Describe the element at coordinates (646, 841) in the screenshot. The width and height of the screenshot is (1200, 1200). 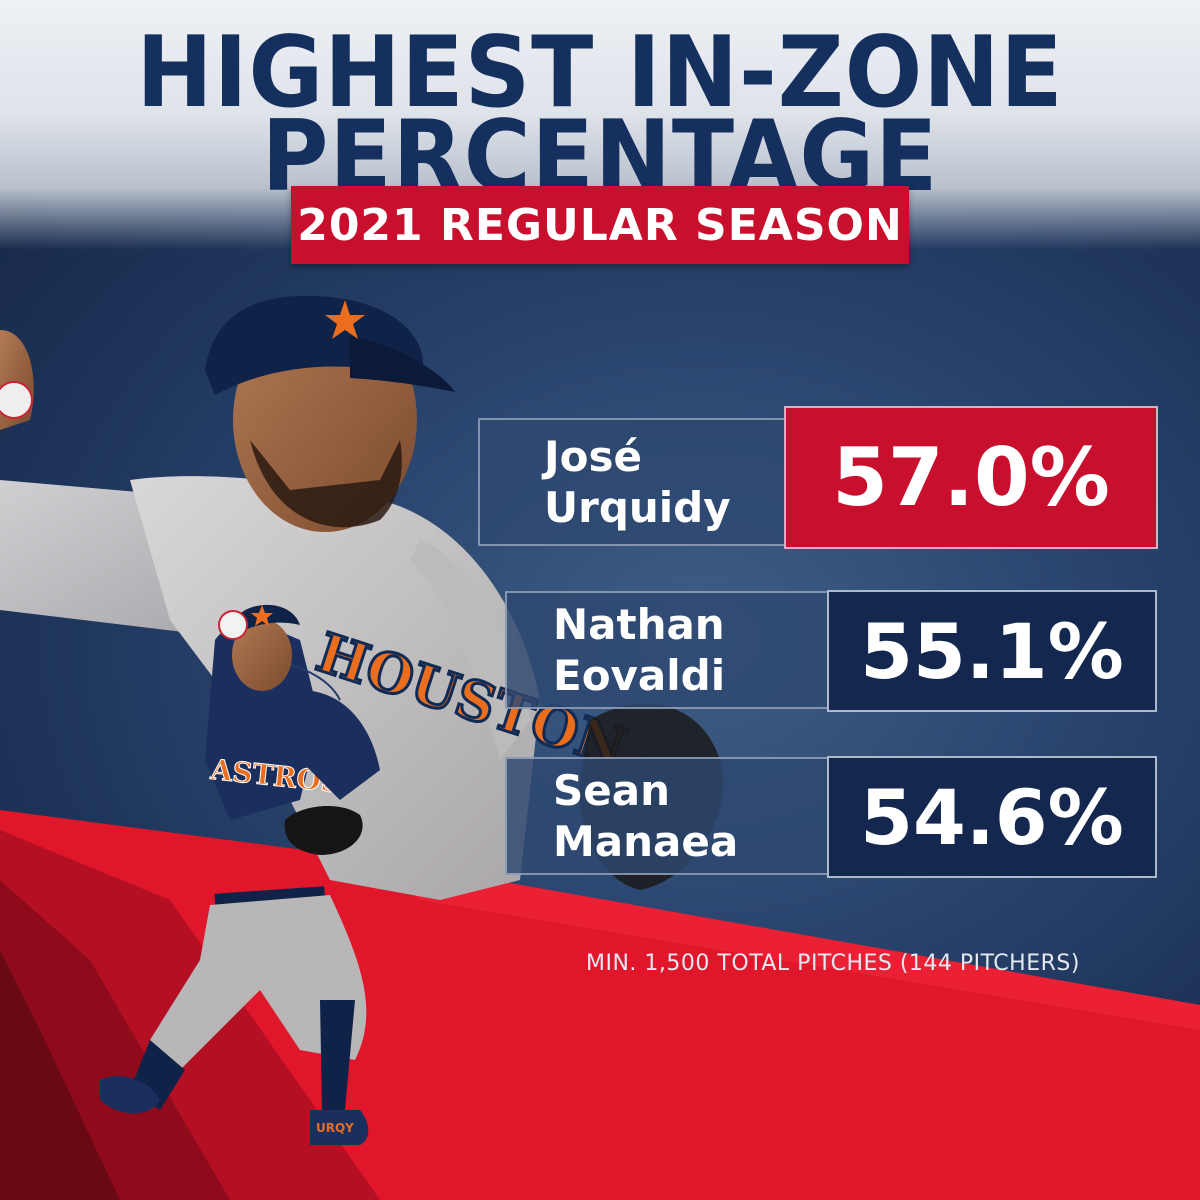
I see `leader-last-name: Manaea` at that location.